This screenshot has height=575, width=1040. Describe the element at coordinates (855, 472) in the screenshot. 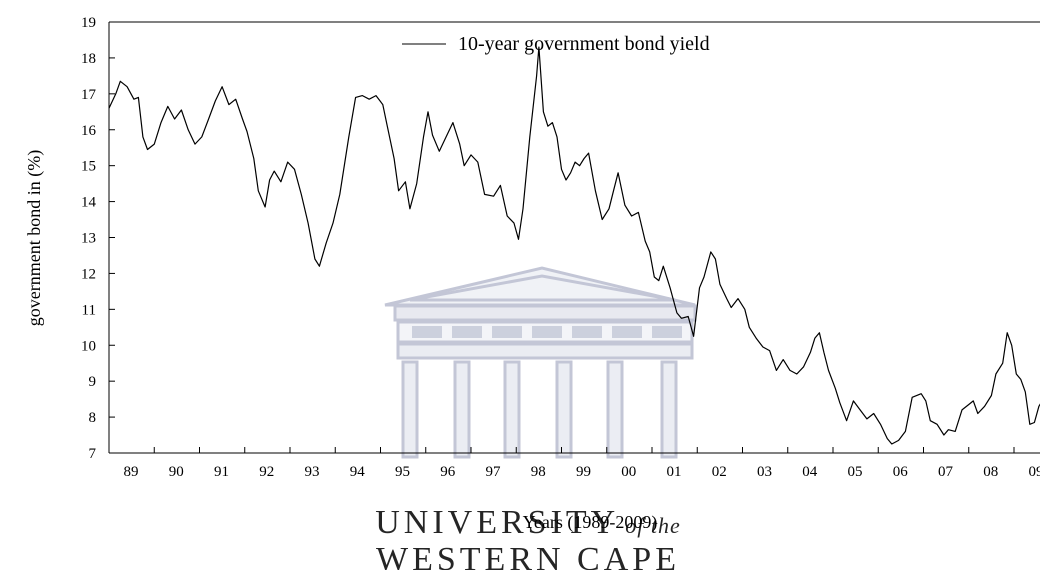

I see `x-tick-label: 05` at that location.